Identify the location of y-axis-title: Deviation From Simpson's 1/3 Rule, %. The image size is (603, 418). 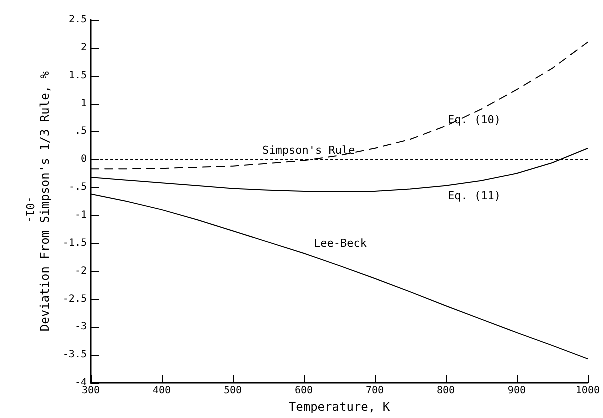
(45, 201).